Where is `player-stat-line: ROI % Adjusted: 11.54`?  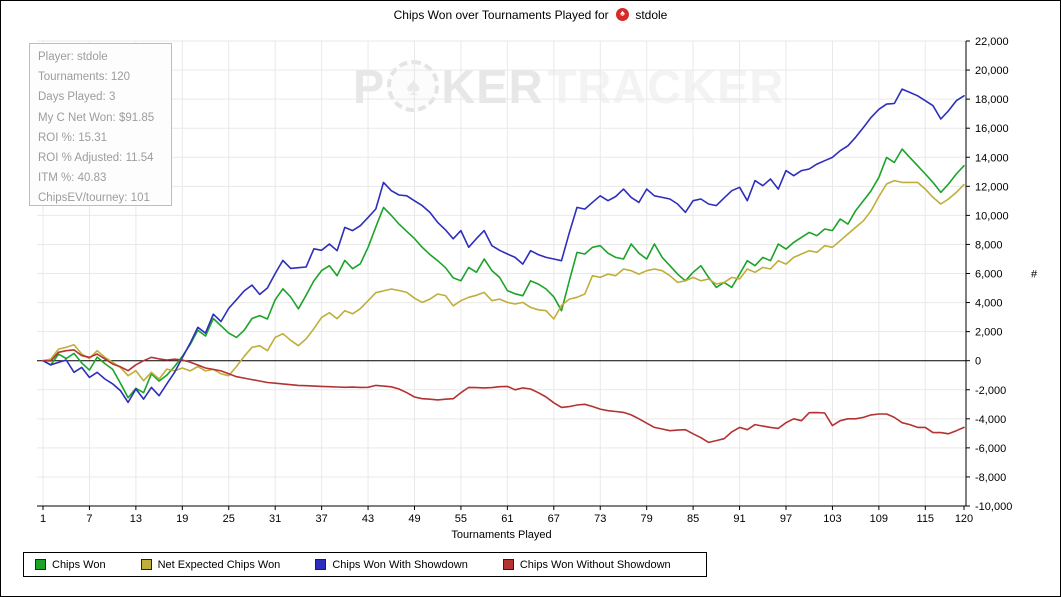 player-stat-line: ROI % Adjusted: 11.54 is located at coordinates (96, 158).